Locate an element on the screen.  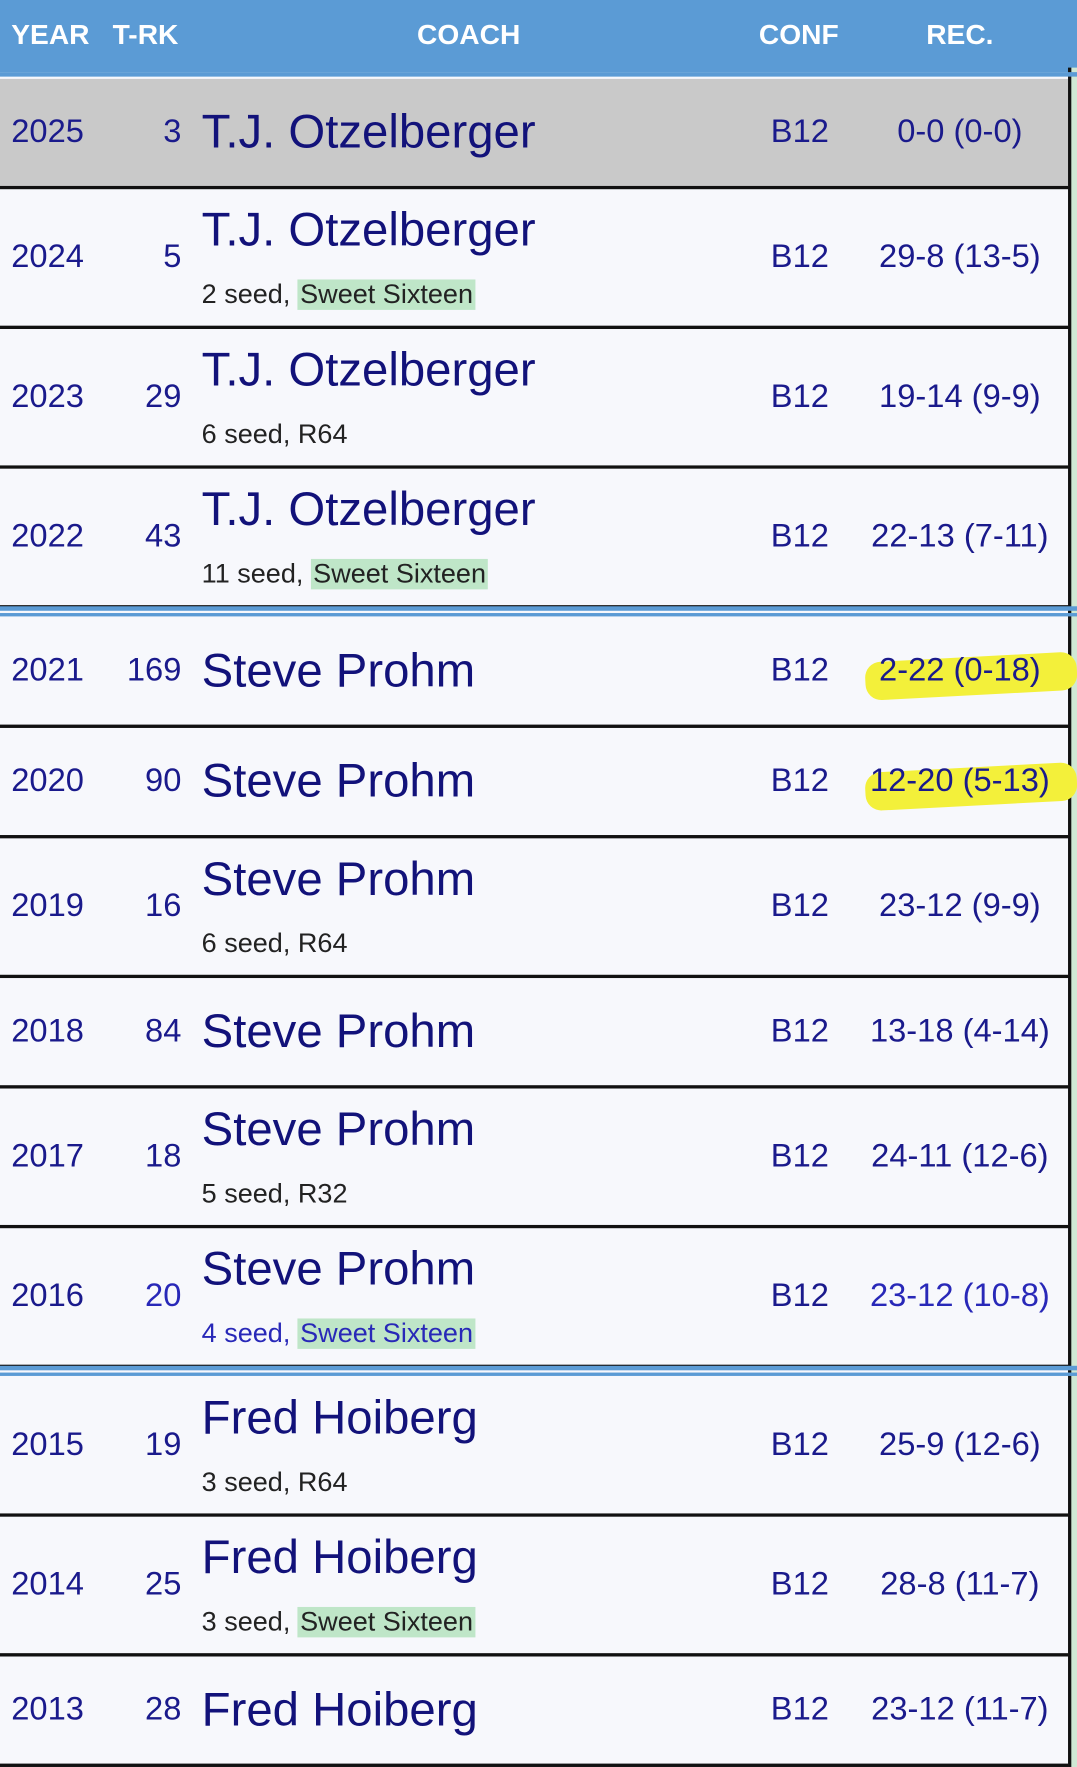
year: 2025 is located at coordinates (47, 131).